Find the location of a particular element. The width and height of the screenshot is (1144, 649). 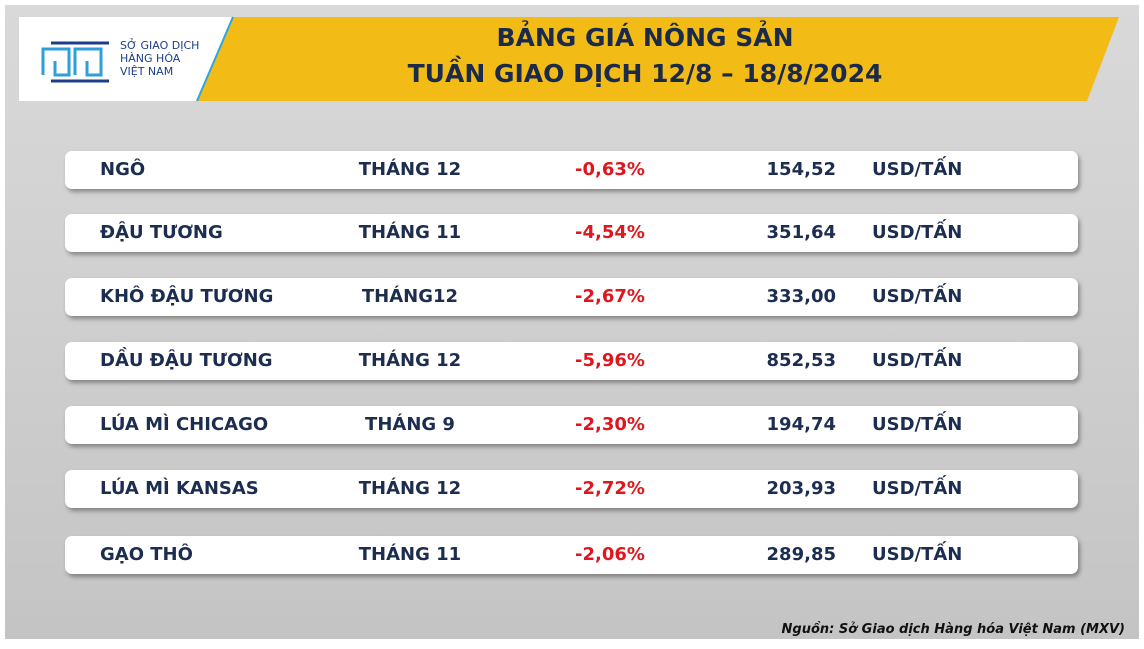

table-row: ĐẬU TƯƠNG THÁNG 11 -4,54% 351,64 USD/TẤN is located at coordinates (571, 233).